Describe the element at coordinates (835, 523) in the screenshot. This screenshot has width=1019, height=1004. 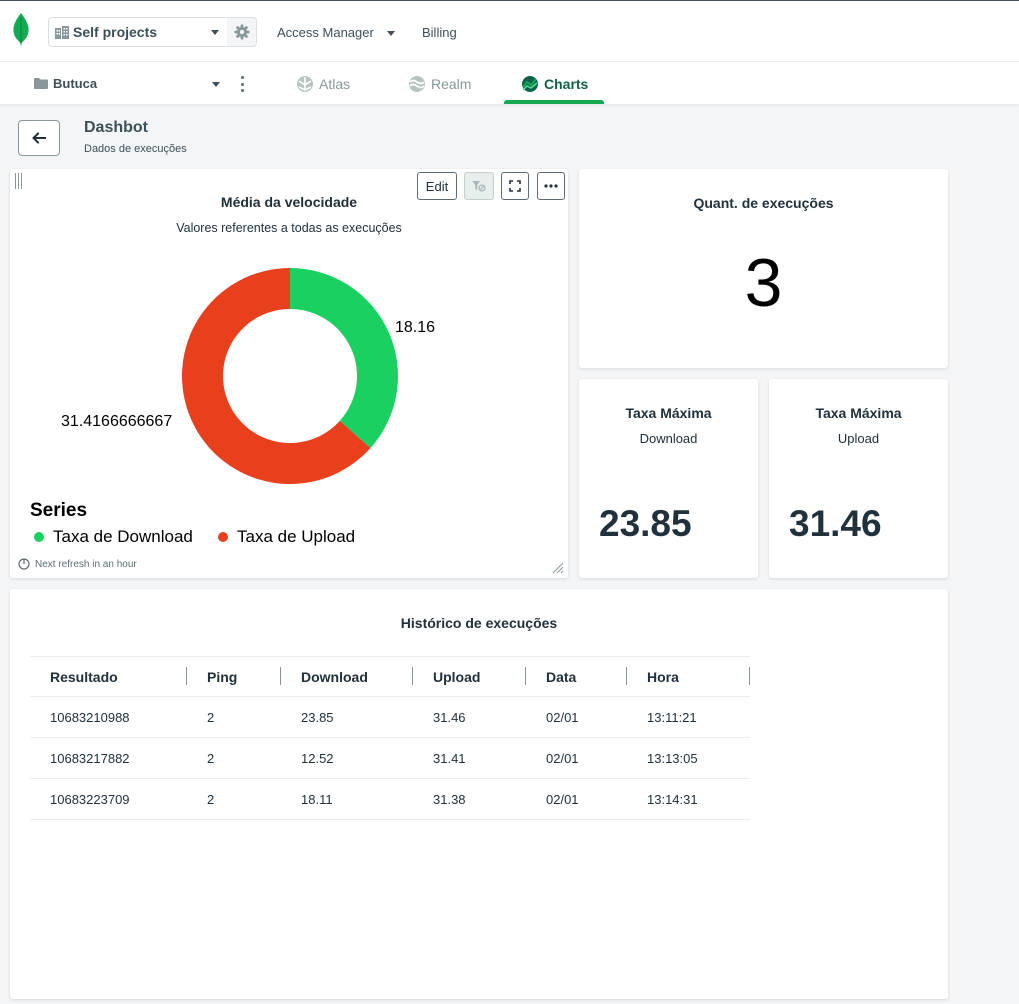
I see `max-upload-value: 31.46` at that location.